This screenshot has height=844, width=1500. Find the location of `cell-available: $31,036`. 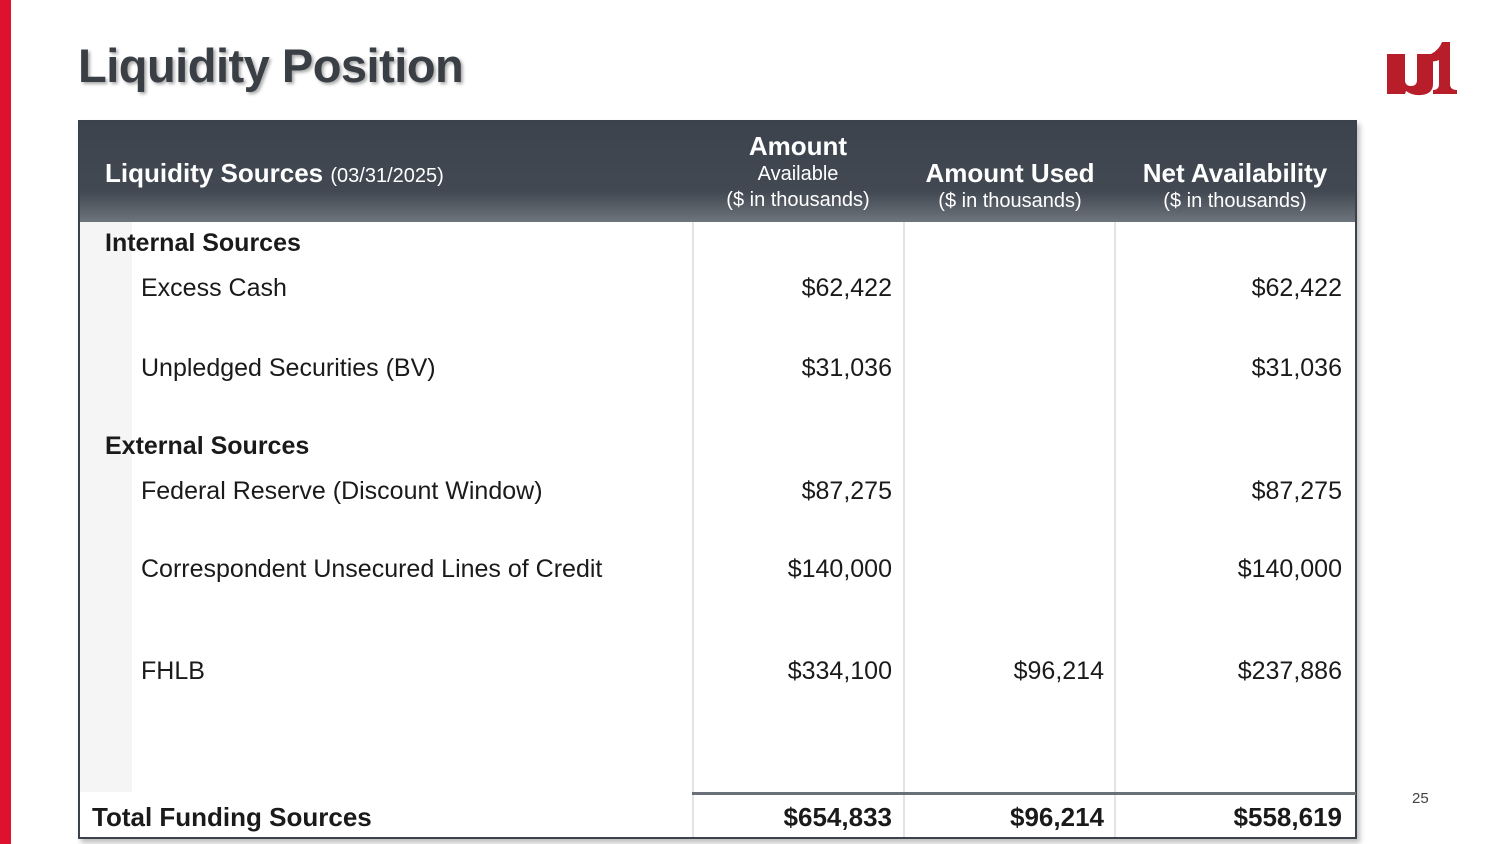

cell-available: $31,036 is located at coordinates (846, 368).